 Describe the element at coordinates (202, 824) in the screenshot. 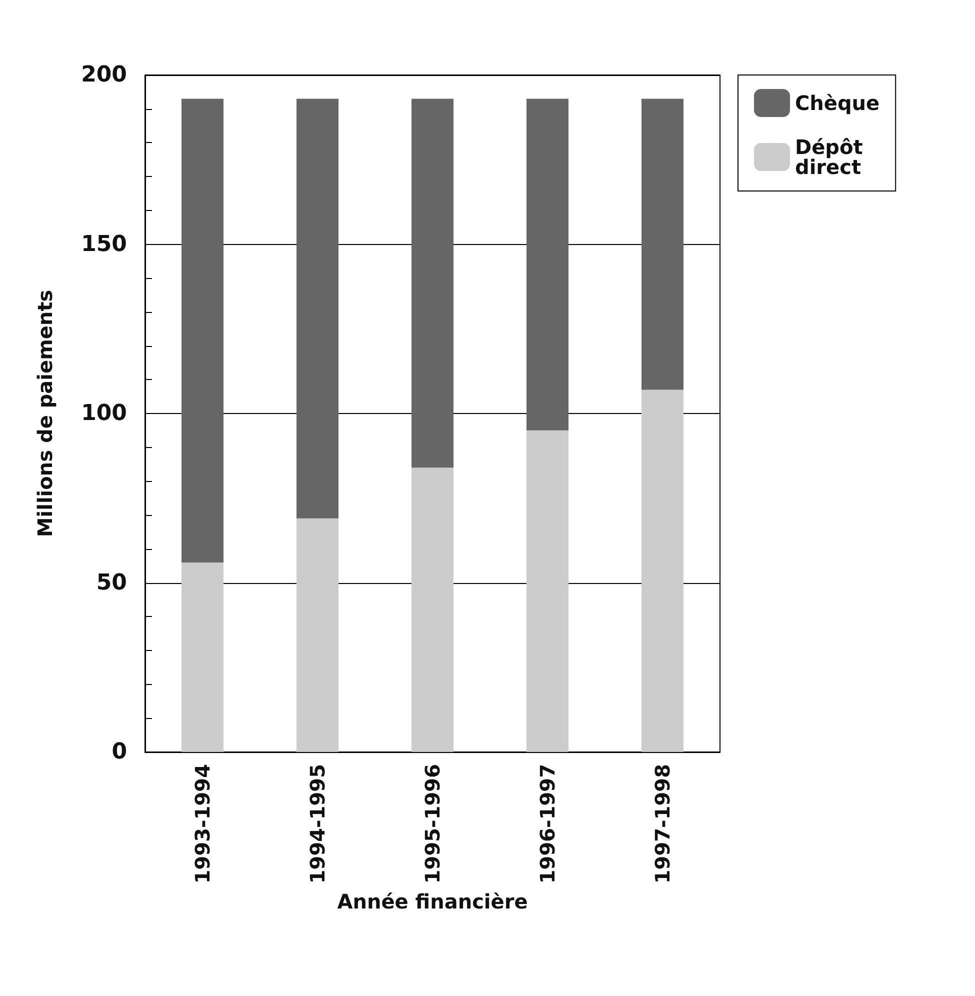

I see `x-tick-label: 1993-1994` at that location.